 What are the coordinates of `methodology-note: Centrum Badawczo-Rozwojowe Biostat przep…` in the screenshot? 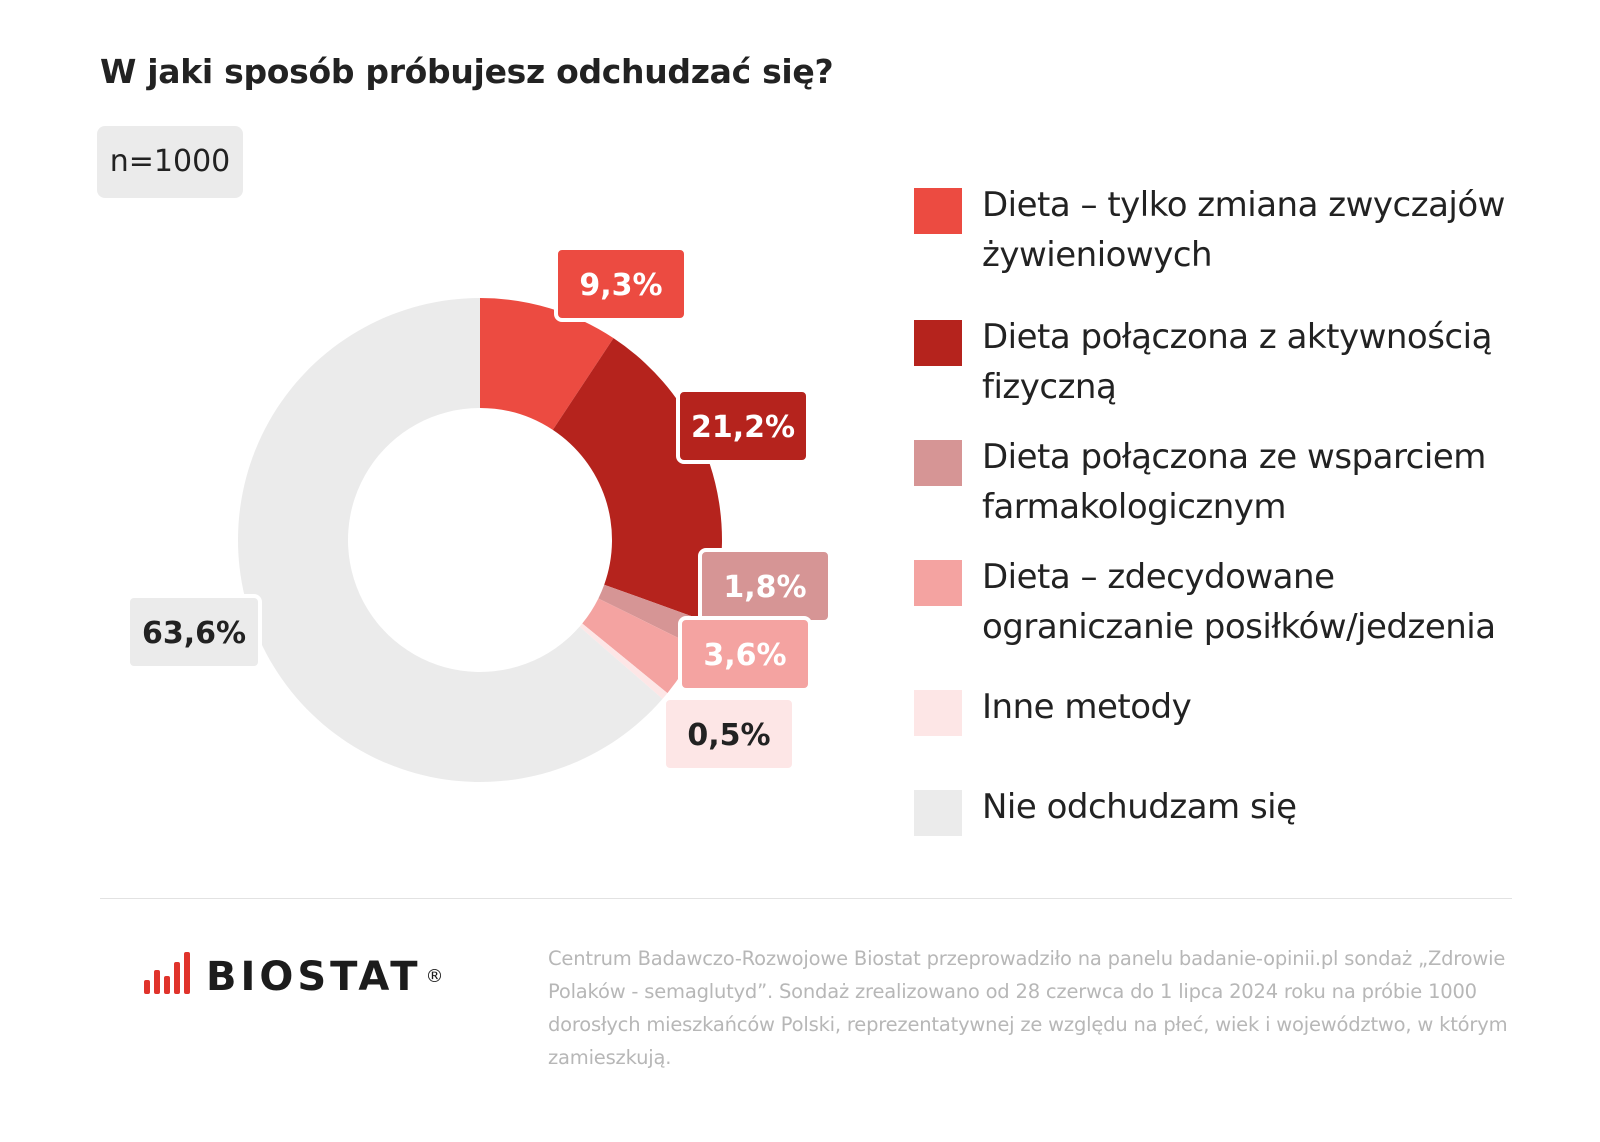 It's located at (1028, 1008).